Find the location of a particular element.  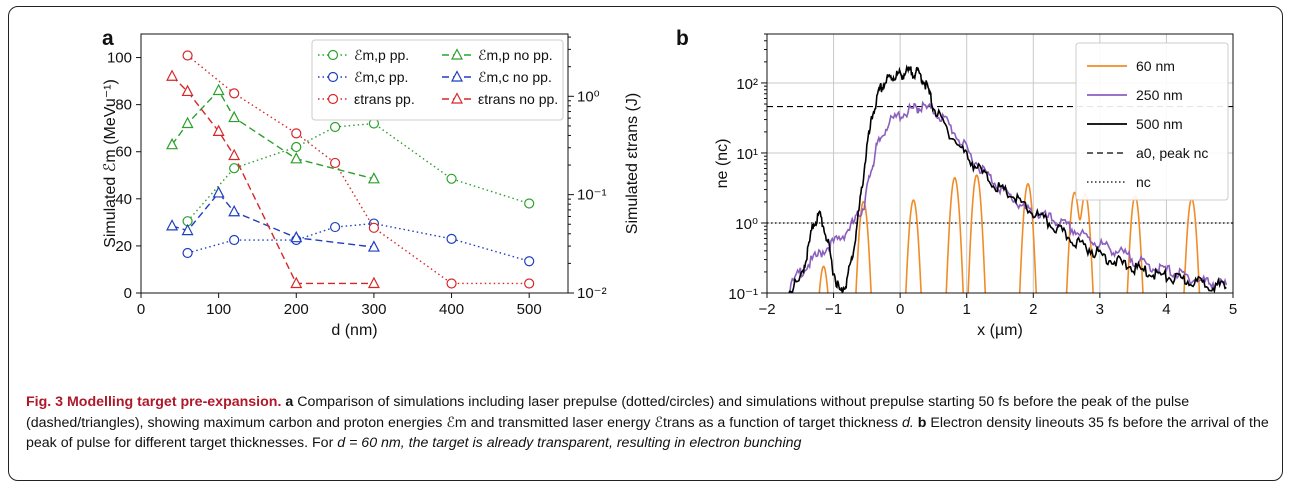

x-tick-label-b: 0 is located at coordinates (900, 309).